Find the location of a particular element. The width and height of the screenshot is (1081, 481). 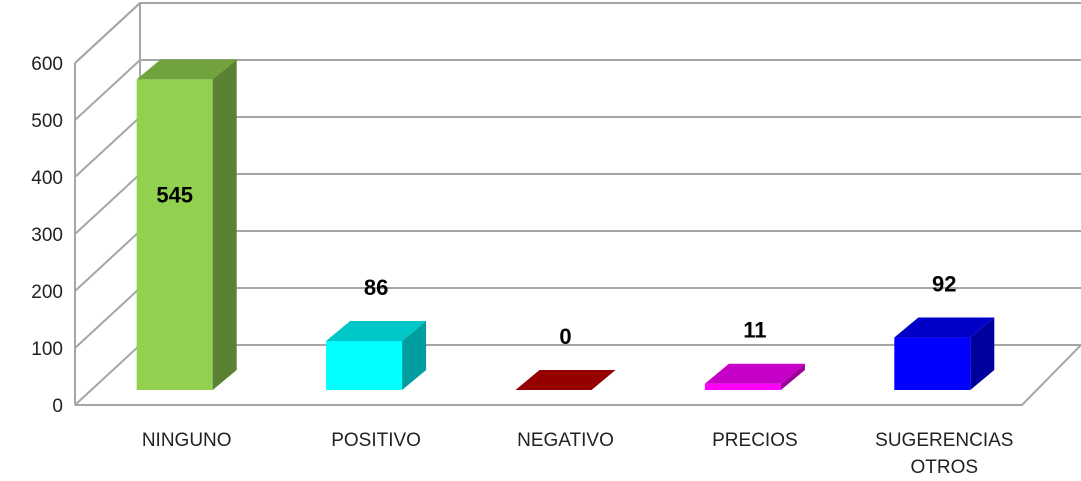

x-category-line: SUGERENCIAS is located at coordinates (944, 440).